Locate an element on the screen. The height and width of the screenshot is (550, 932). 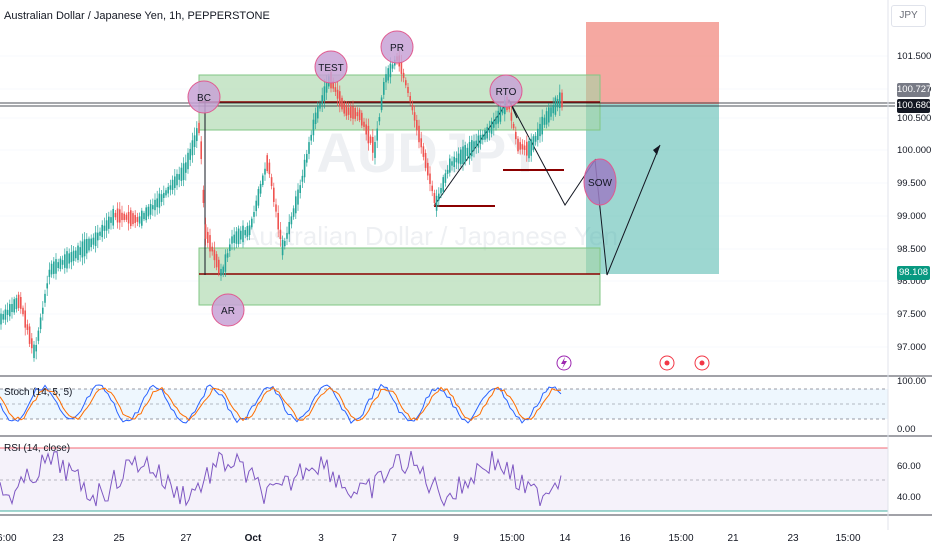
rsi-line is located at coordinates (281, 478).